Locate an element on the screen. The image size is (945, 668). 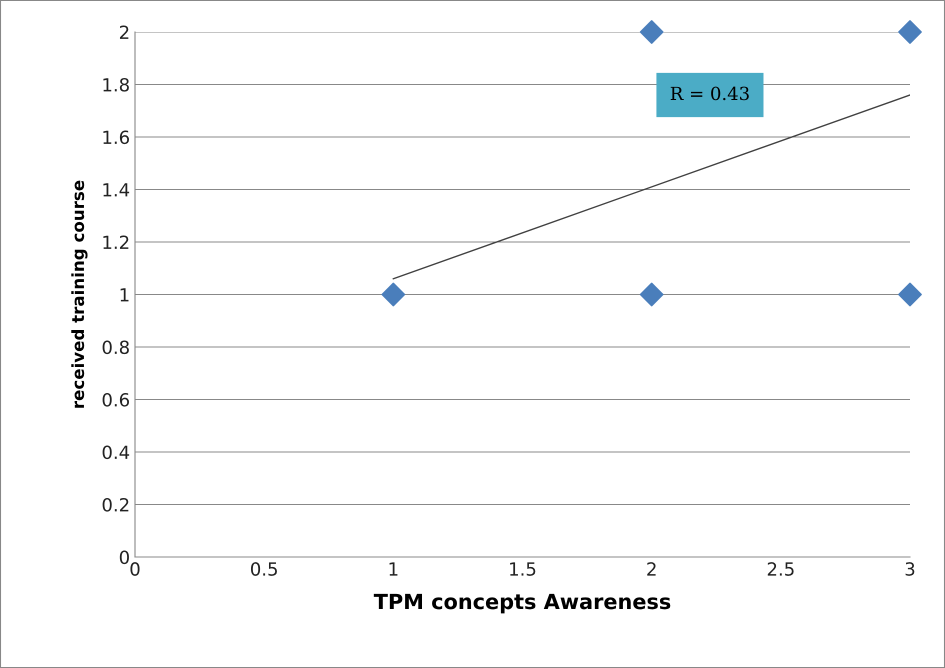
x-tick-label: 0 is located at coordinates (135, 569).